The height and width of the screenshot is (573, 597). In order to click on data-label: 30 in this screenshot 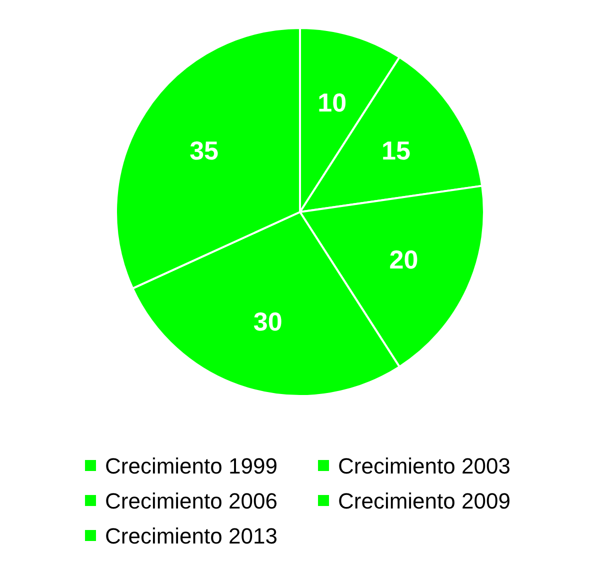, I will do `click(267, 321)`.